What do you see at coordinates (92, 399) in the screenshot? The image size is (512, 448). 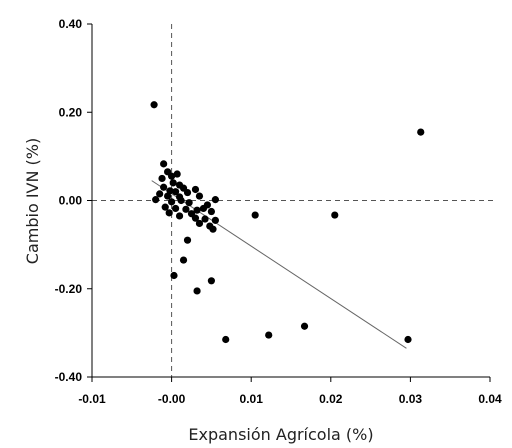 I see `x-tick-label: -0.01` at bounding box center [92, 399].